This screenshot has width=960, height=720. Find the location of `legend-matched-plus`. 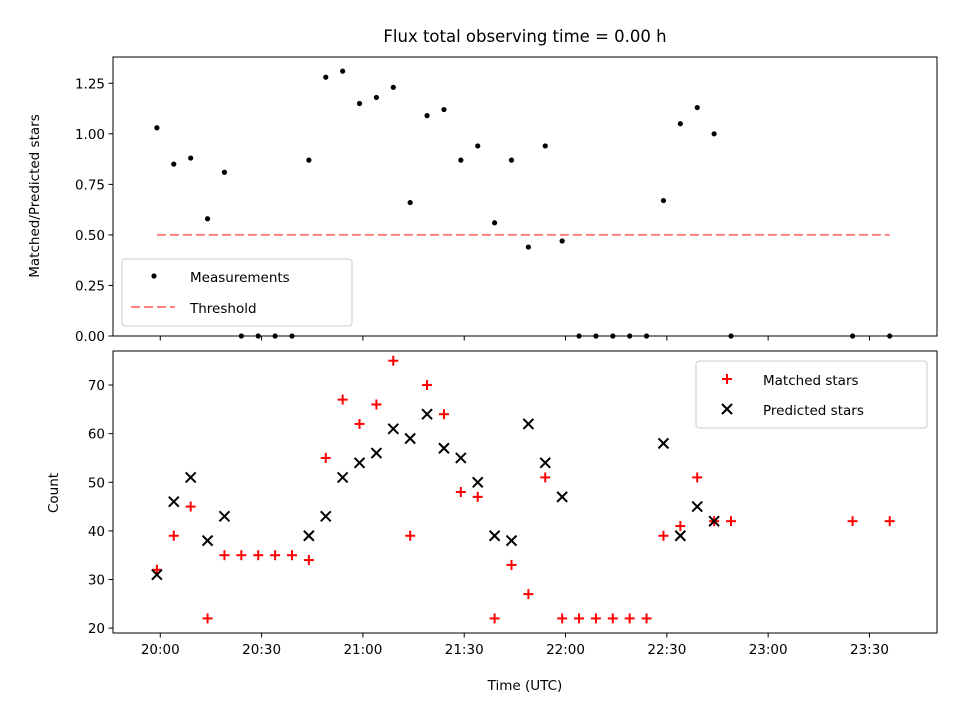

legend-matched-plus is located at coordinates (727, 379).